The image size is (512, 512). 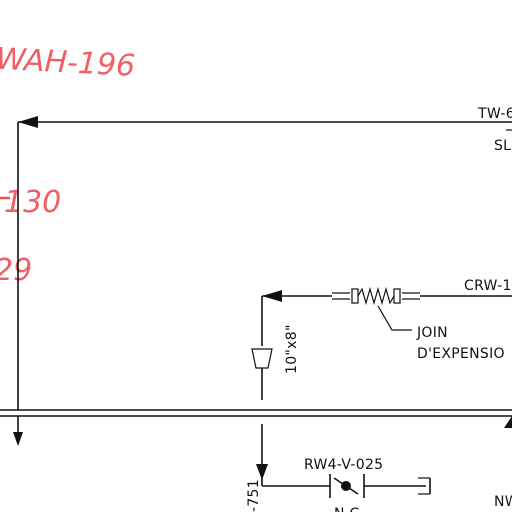 I want to click on sl-label: SL, so click(x=502, y=146).